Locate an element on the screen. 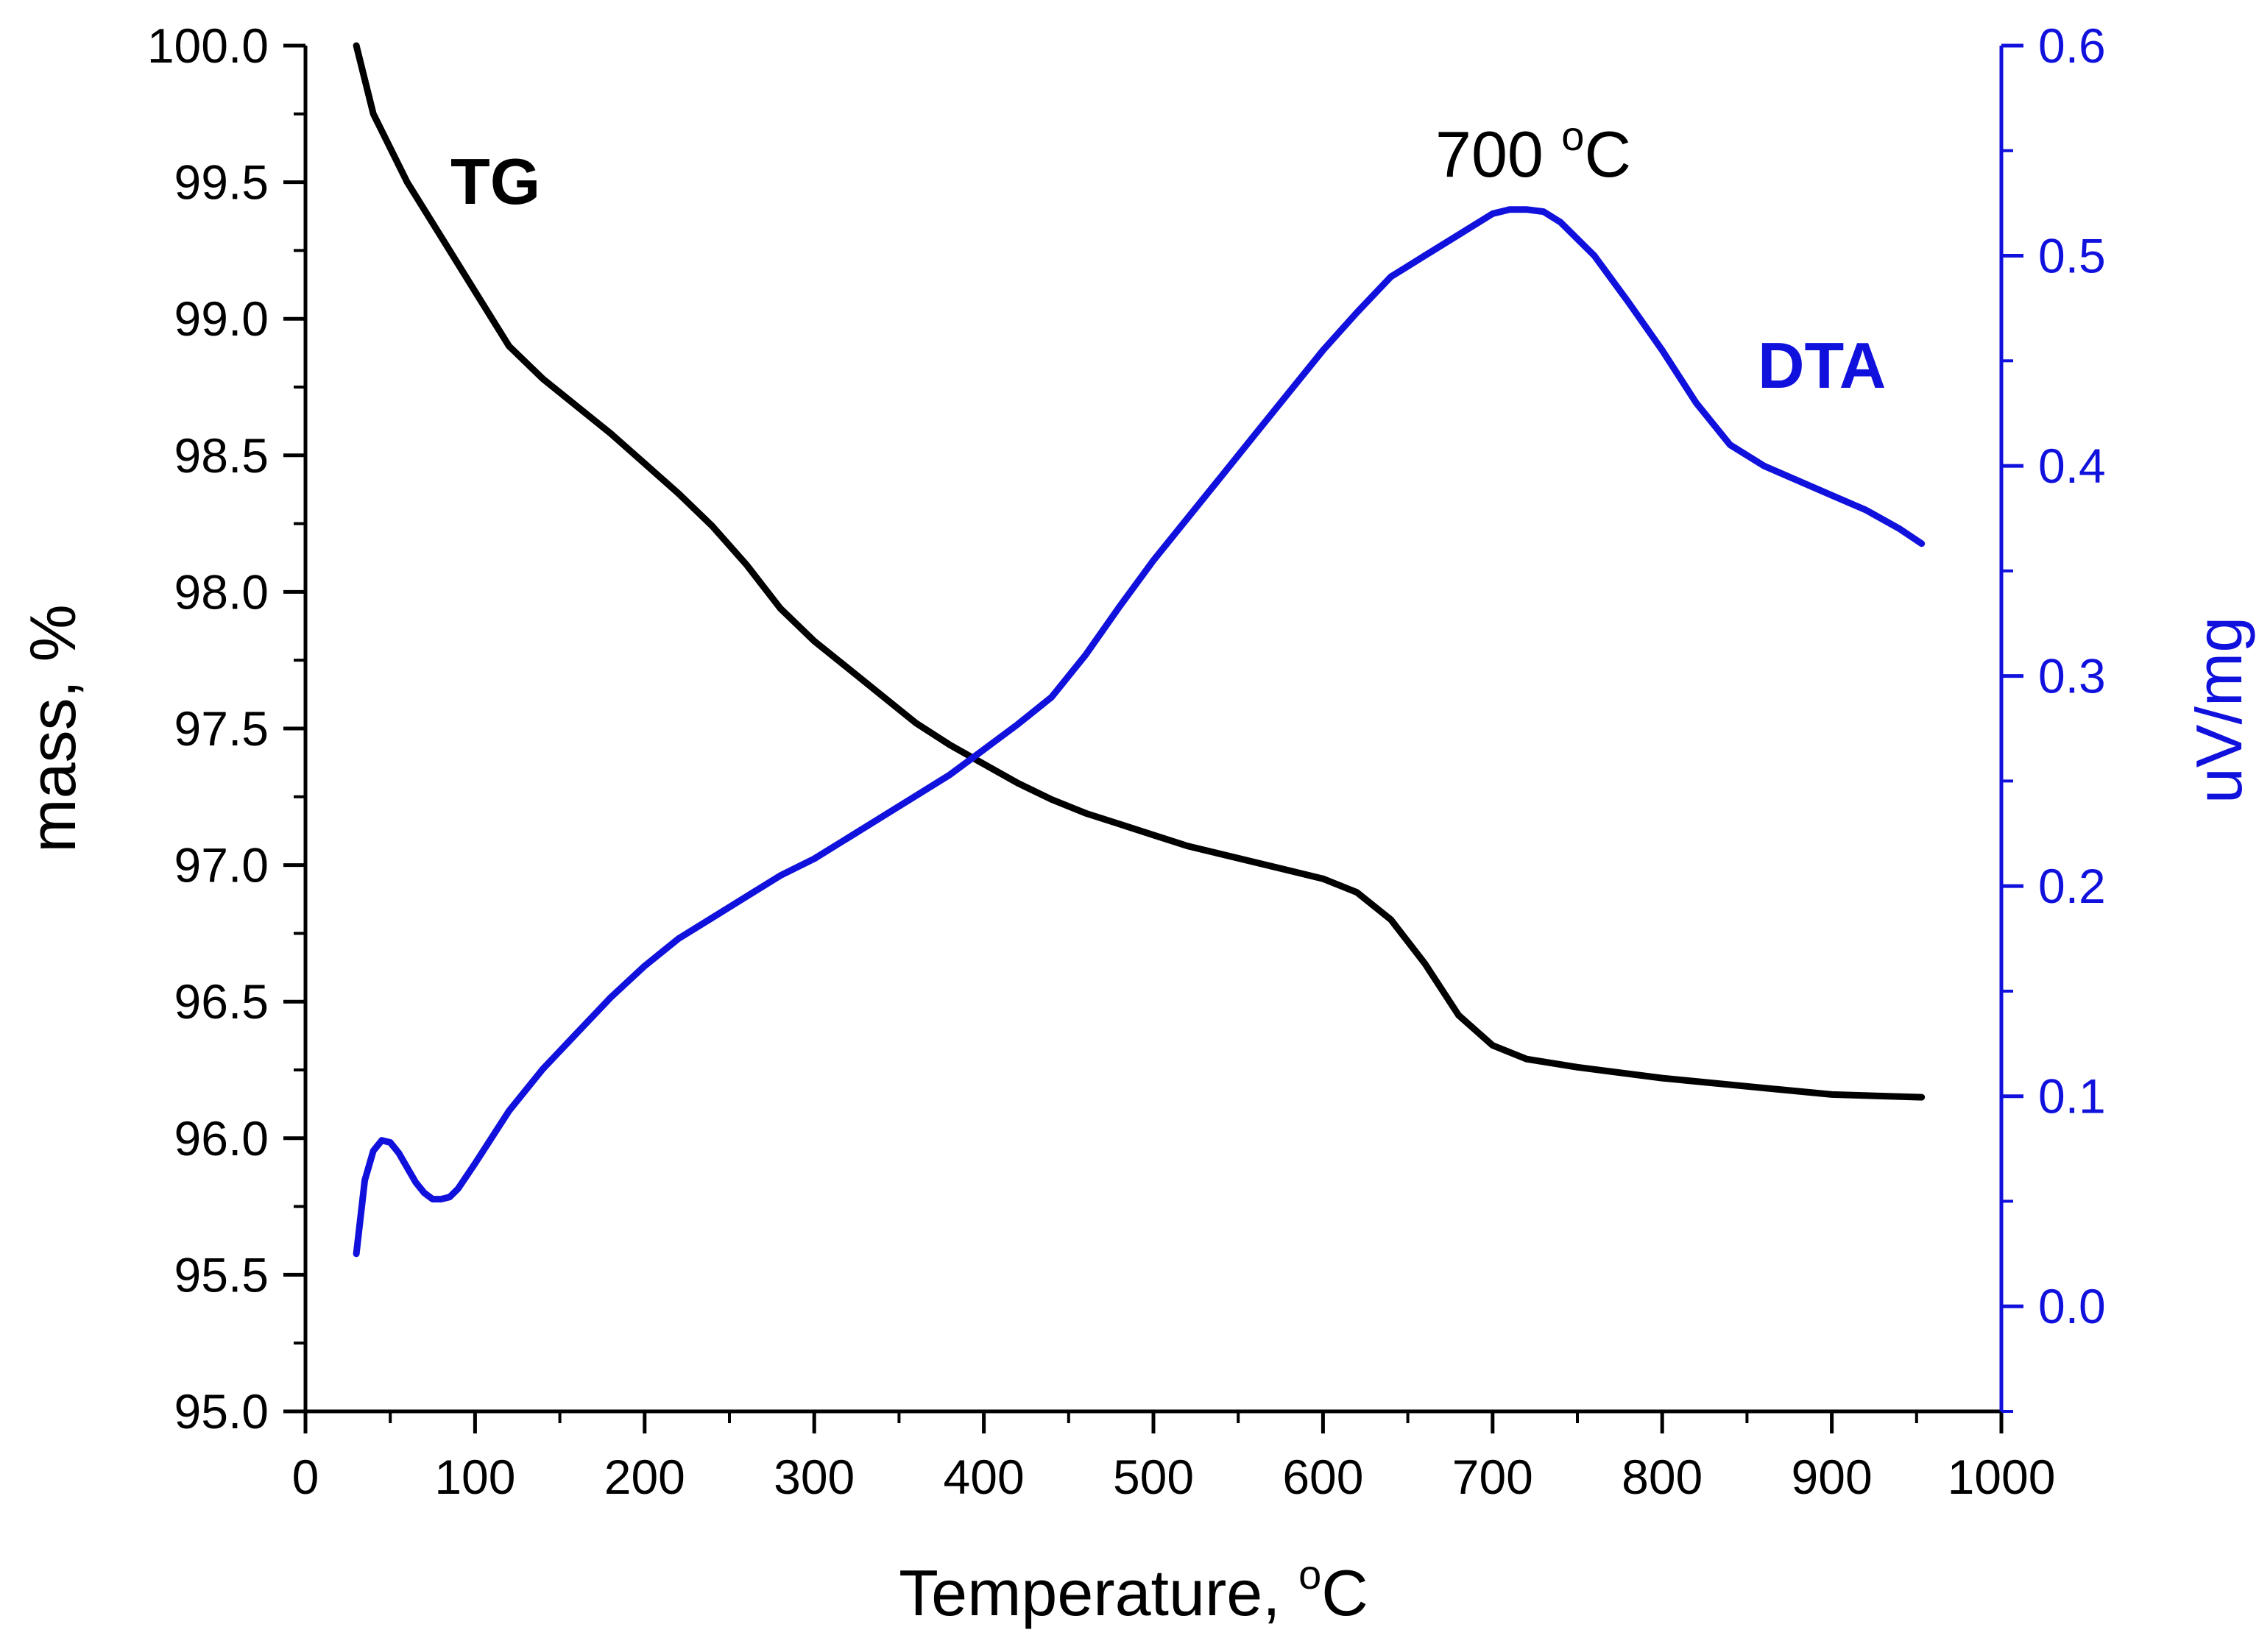 The width and height of the screenshot is (2259, 1652). peak-temperature-value: 700 is located at coordinates (1498, 154).